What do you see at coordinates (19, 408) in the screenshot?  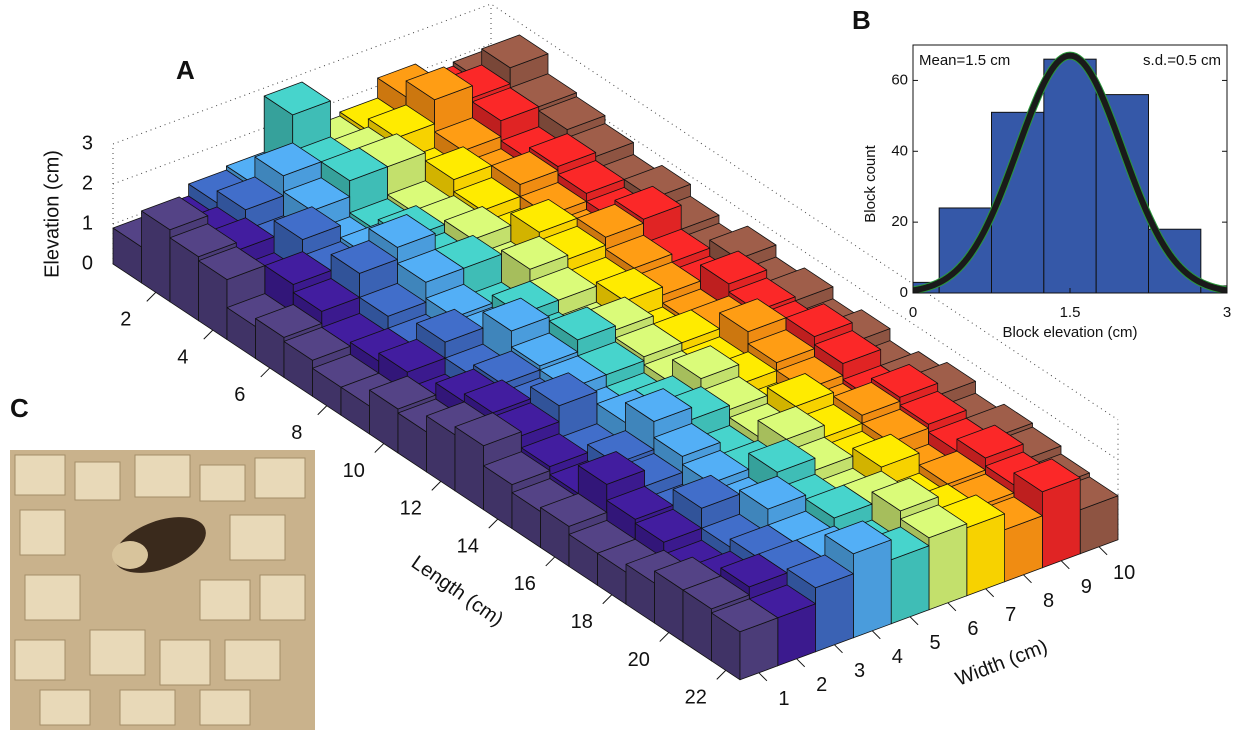 I see `panel-label: C` at bounding box center [19, 408].